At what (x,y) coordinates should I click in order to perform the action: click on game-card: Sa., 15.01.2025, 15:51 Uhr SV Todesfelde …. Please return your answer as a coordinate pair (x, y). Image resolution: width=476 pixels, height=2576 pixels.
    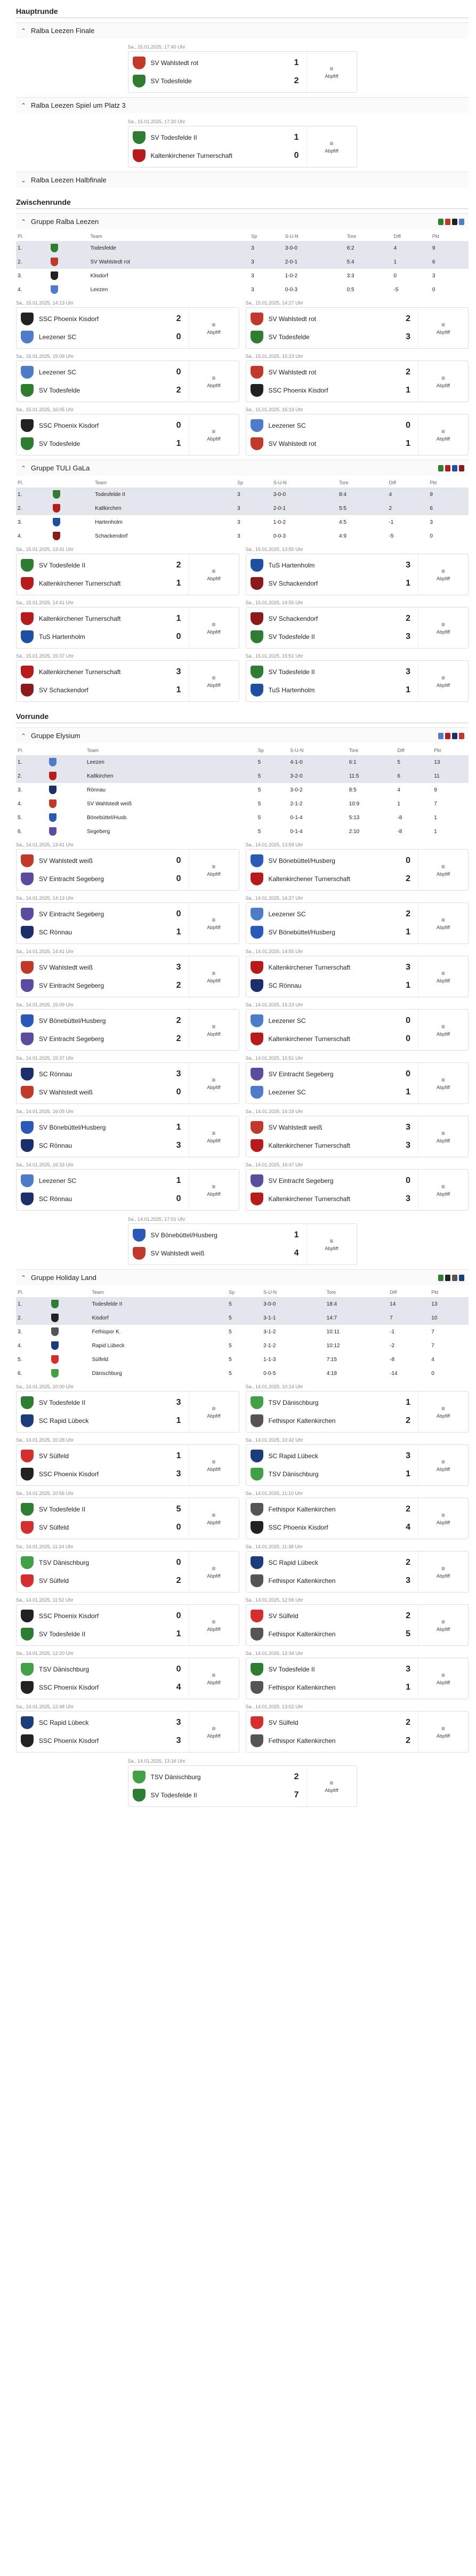
    Looking at the image, I should click on (357, 677).